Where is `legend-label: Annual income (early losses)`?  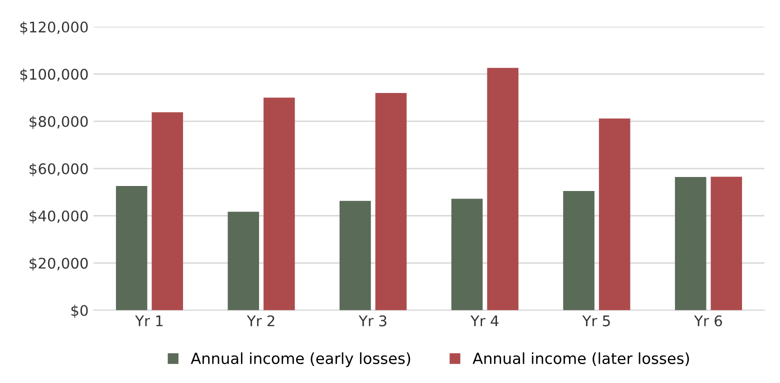
legend-label: Annual income (early losses) is located at coordinates (300, 360).